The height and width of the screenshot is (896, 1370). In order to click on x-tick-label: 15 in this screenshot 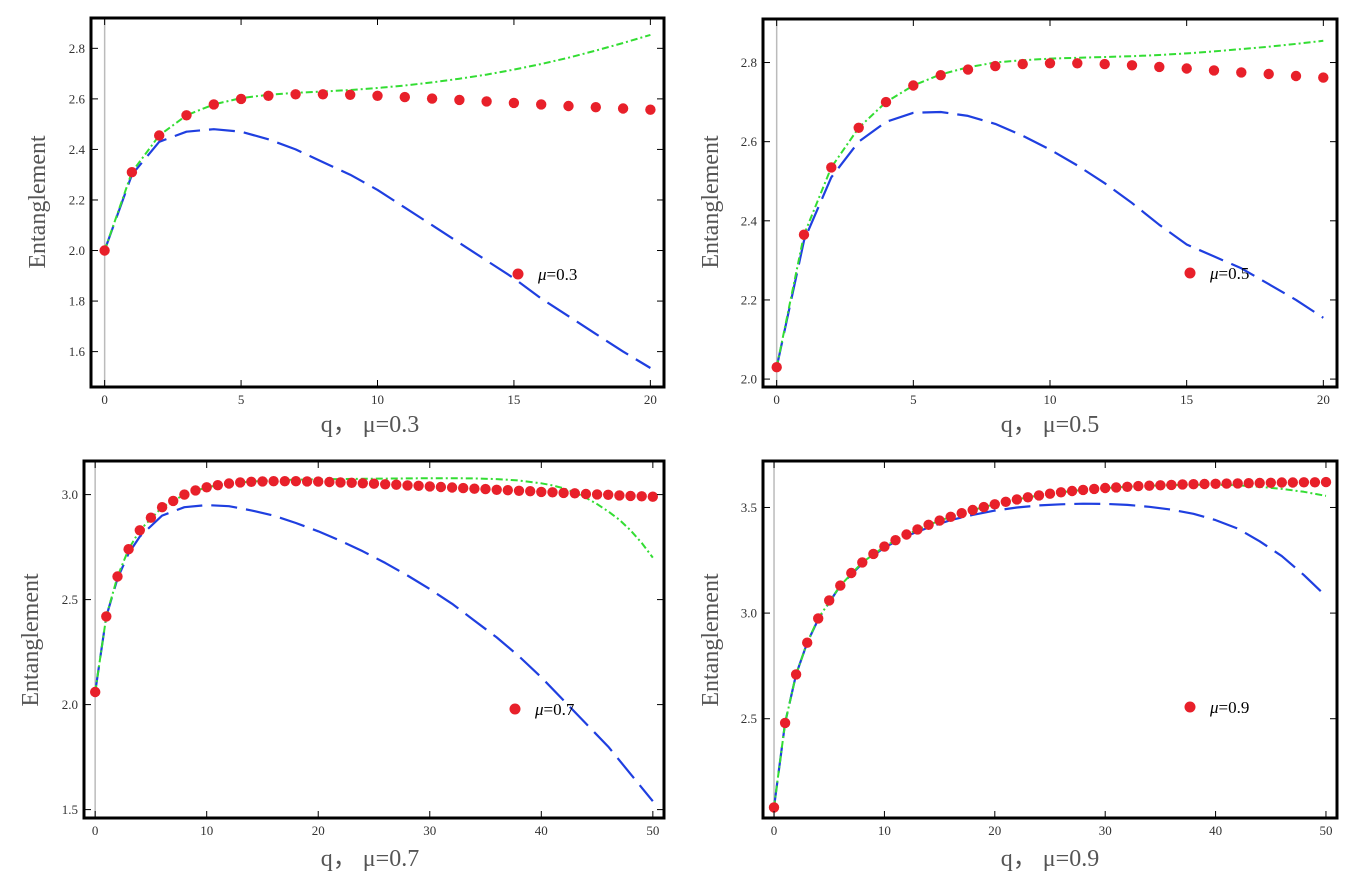, I will do `click(1186, 399)`.